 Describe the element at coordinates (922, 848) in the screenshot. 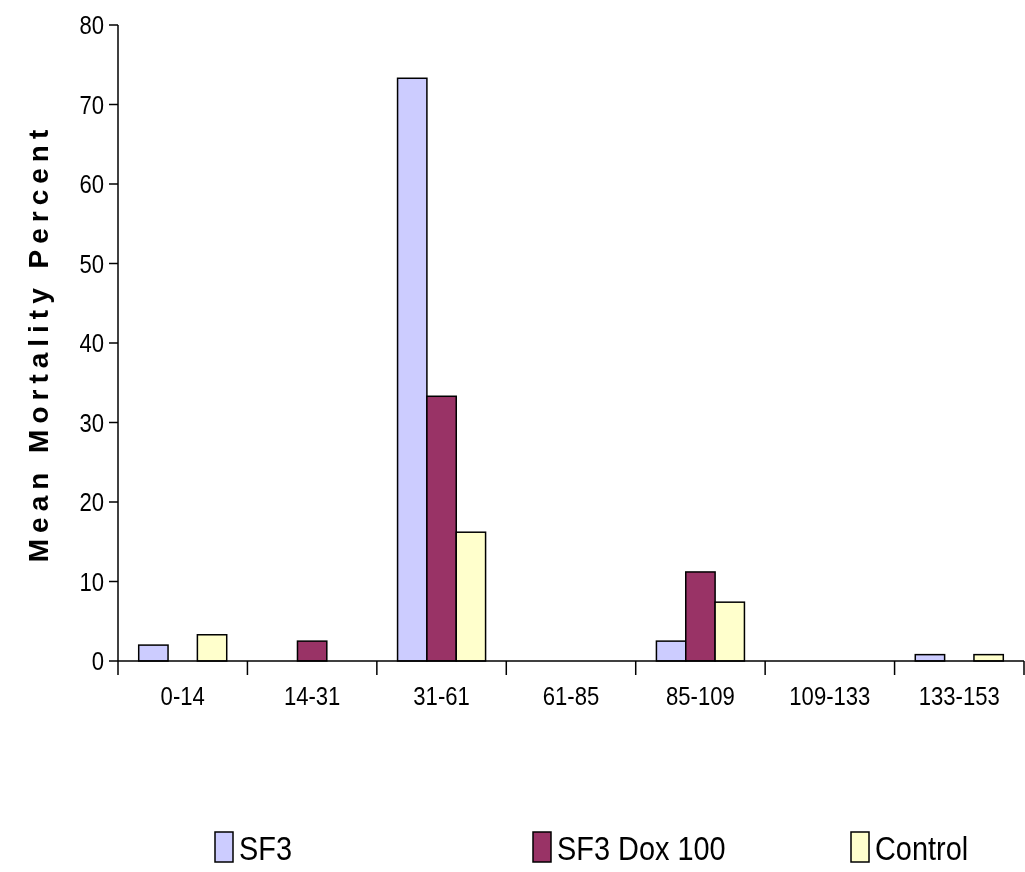

I see `legend-label: Control` at that location.